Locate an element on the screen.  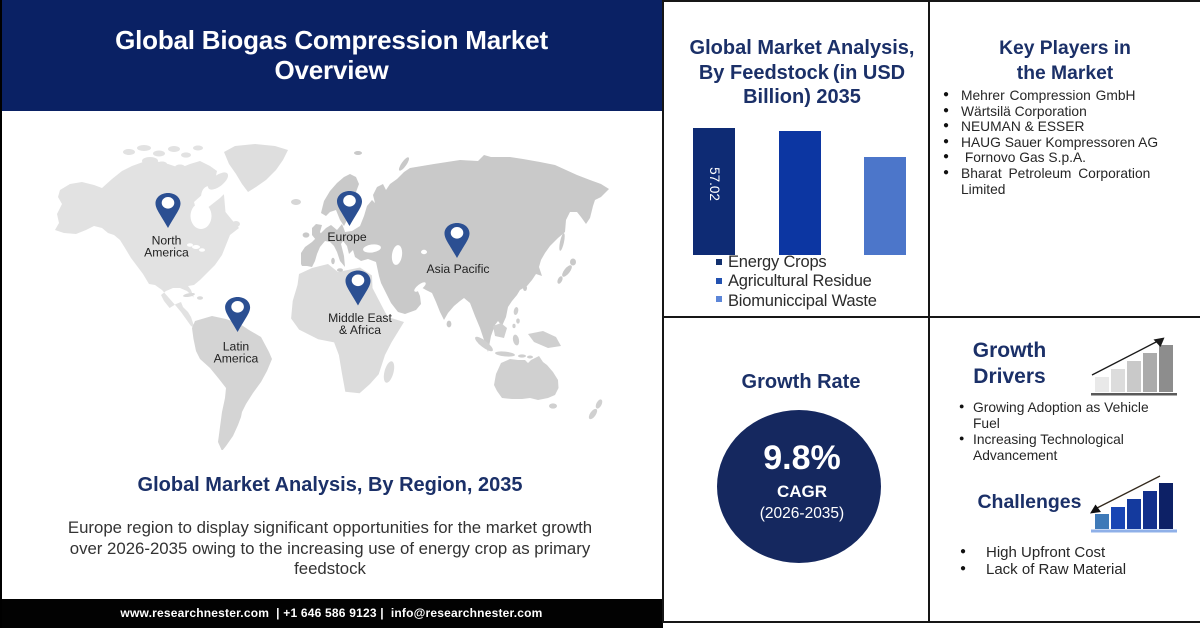
svg-text: Middle East is located at coordinates (360, 318).